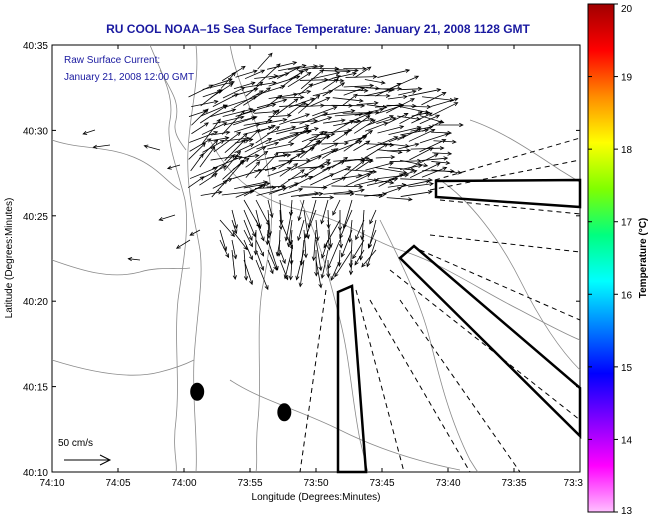  I want to click on colorbar-label: Temperature (°C), so click(643, 258).